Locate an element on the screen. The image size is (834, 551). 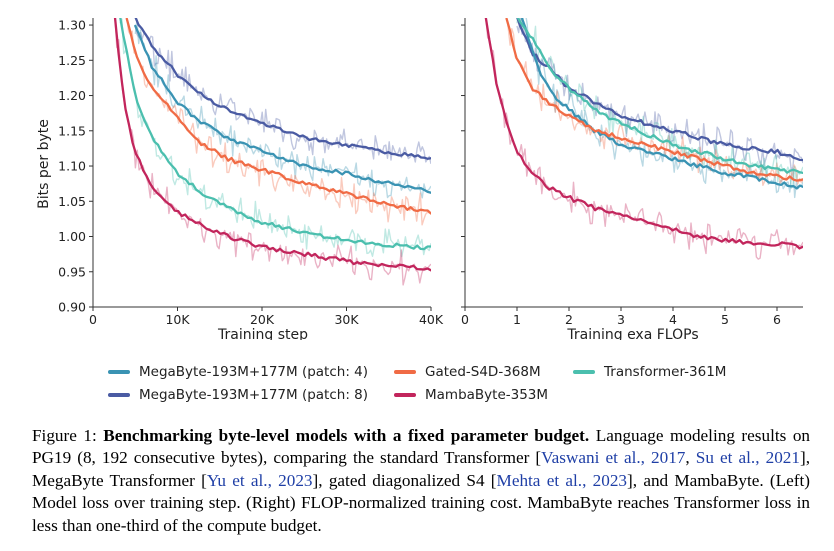
series-line-transformer is located at coordinates (659, 96).